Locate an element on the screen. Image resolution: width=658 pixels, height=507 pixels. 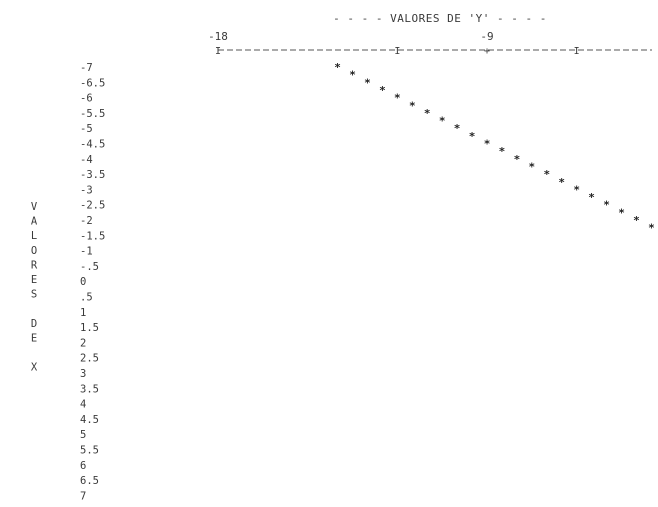
row-label: 1 is located at coordinates (83, 313).